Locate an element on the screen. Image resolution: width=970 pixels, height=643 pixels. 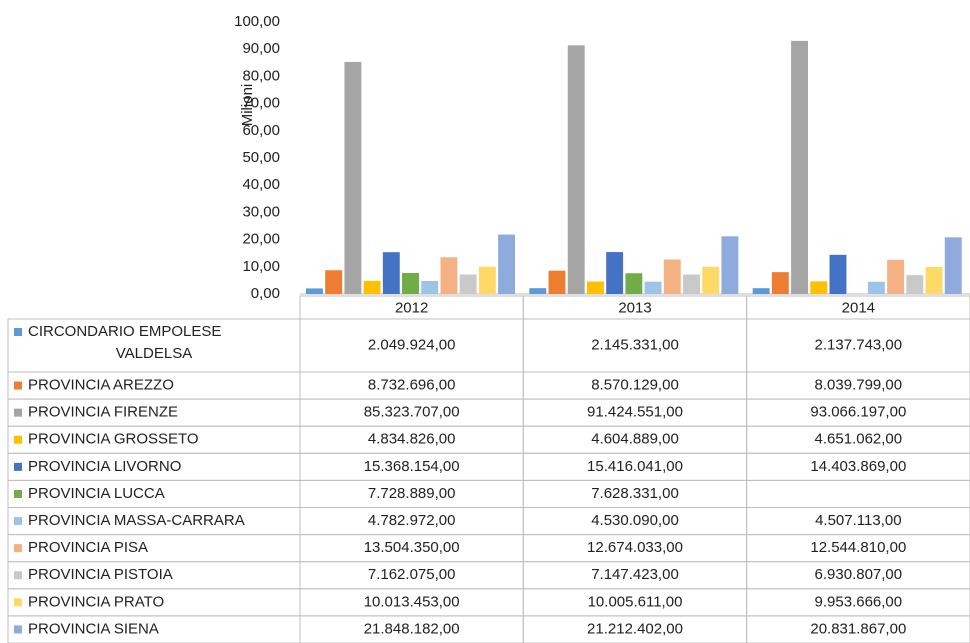
table-value: 20.831.867,00 is located at coordinates (858, 628).